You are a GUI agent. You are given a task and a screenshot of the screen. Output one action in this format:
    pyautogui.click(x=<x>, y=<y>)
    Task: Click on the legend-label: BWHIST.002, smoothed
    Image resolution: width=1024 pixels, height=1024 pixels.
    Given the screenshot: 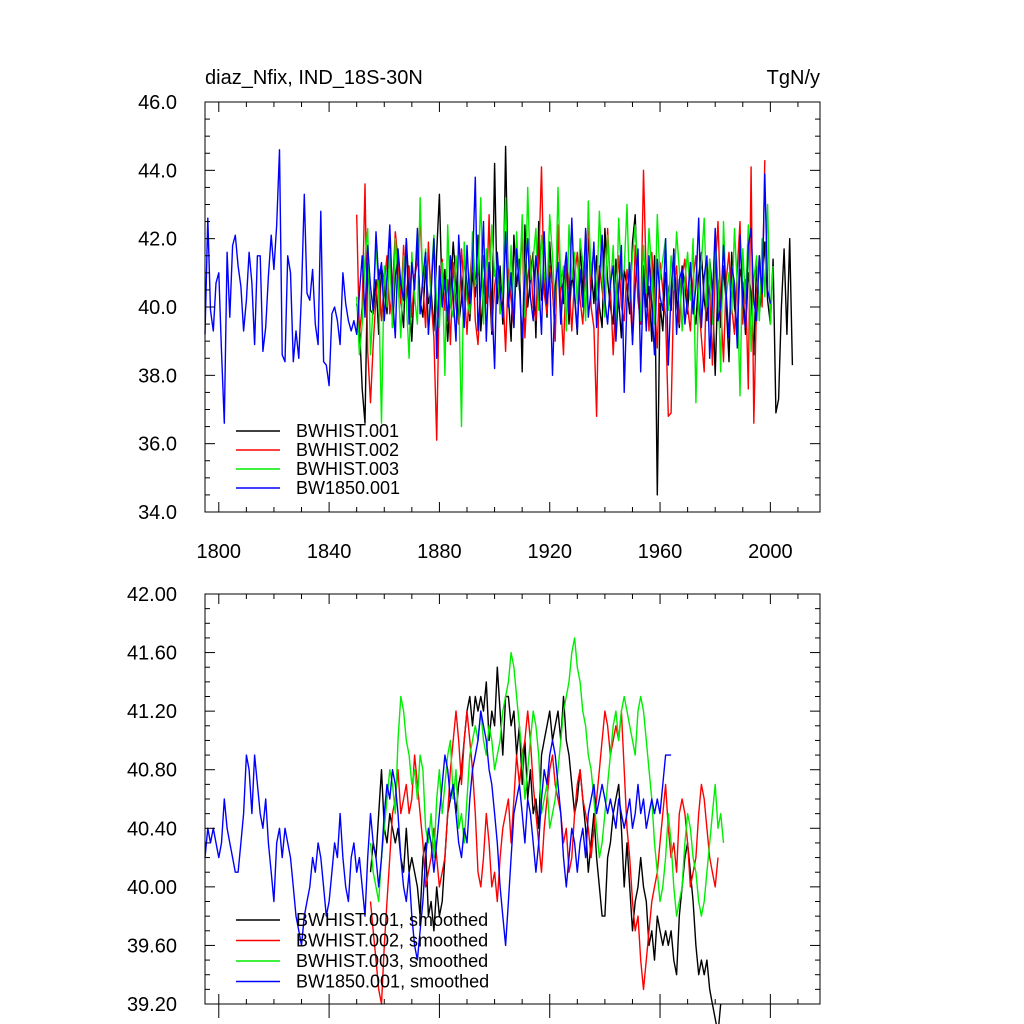 What is the action you would take?
    pyautogui.click(x=392, y=941)
    